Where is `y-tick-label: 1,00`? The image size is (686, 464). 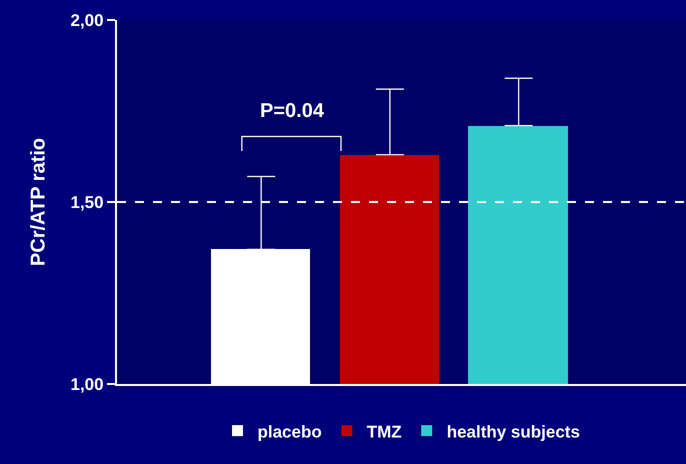 y-tick-label: 1,00 is located at coordinates (87, 384).